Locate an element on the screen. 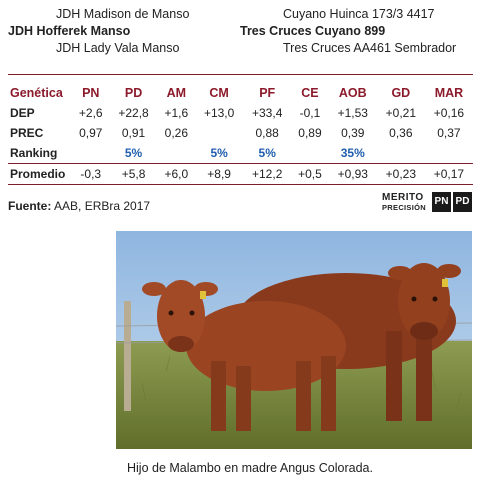  pedigree-sire-sire: JDH Madison de Manso is located at coordinates (123, 14).